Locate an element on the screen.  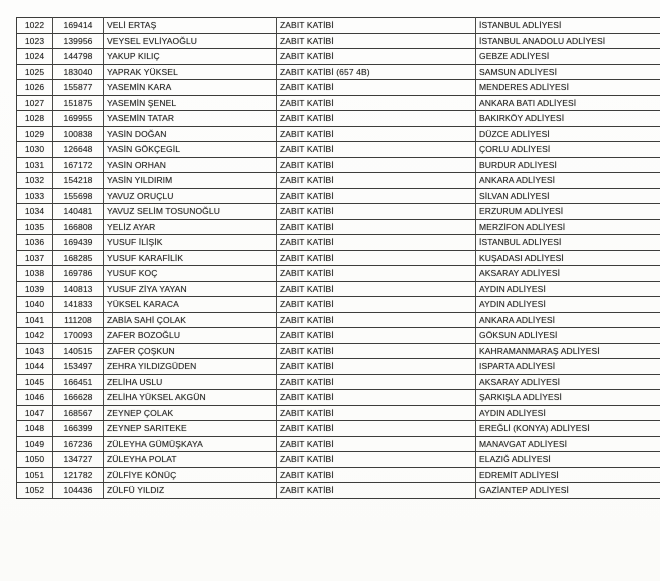
cell-registry-number: 155698 is located at coordinates (78, 195).